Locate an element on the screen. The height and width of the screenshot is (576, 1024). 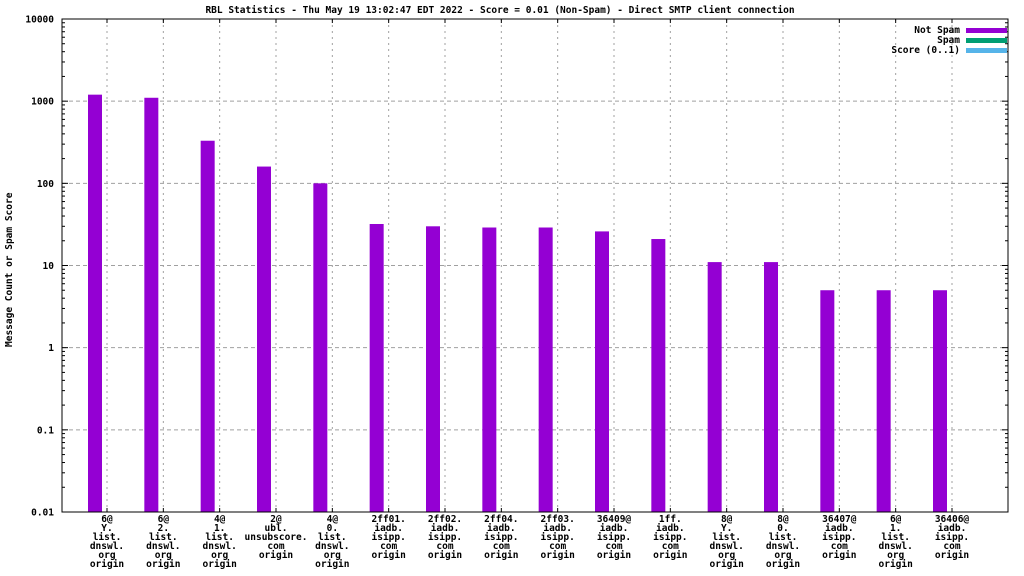
x-category-label: 2ff01. is located at coordinates (389, 519).